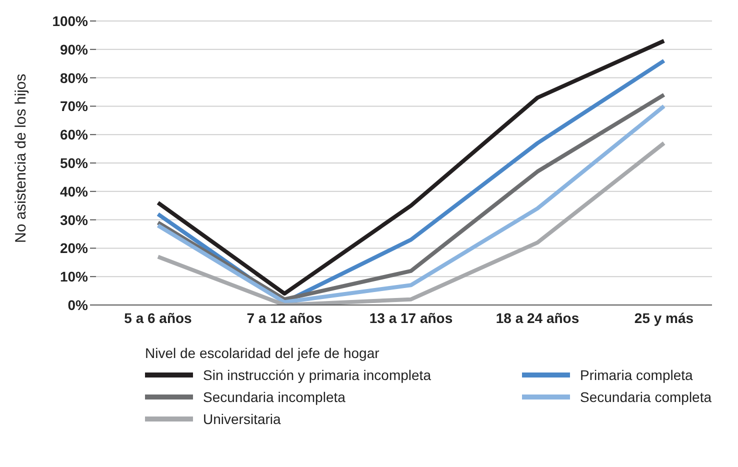 The height and width of the screenshot is (467, 738). I want to click on y-tick-label: 90%, so click(74, 49).